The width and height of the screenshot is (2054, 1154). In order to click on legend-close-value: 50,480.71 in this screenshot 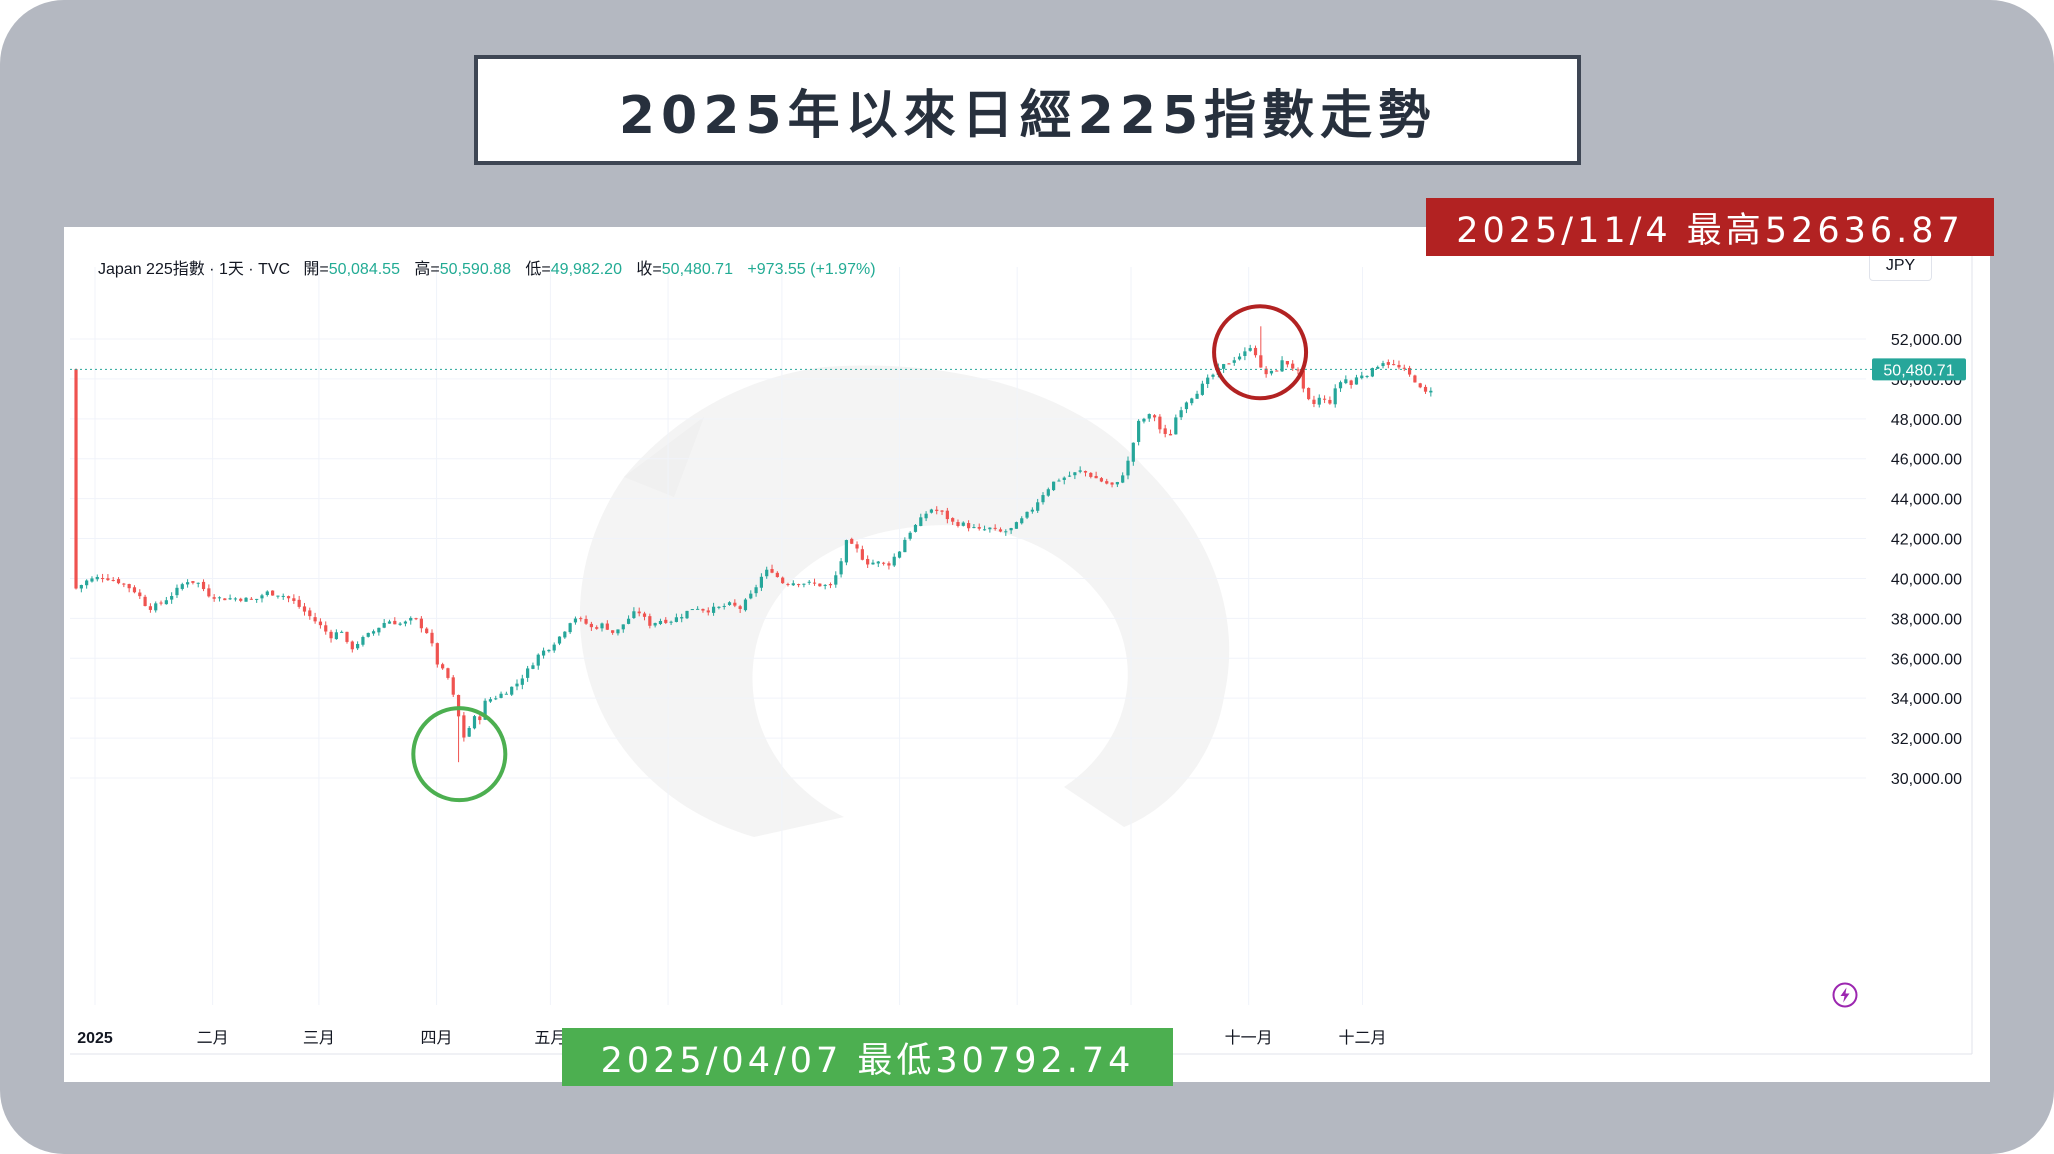, I will do `click(697, 269)`.